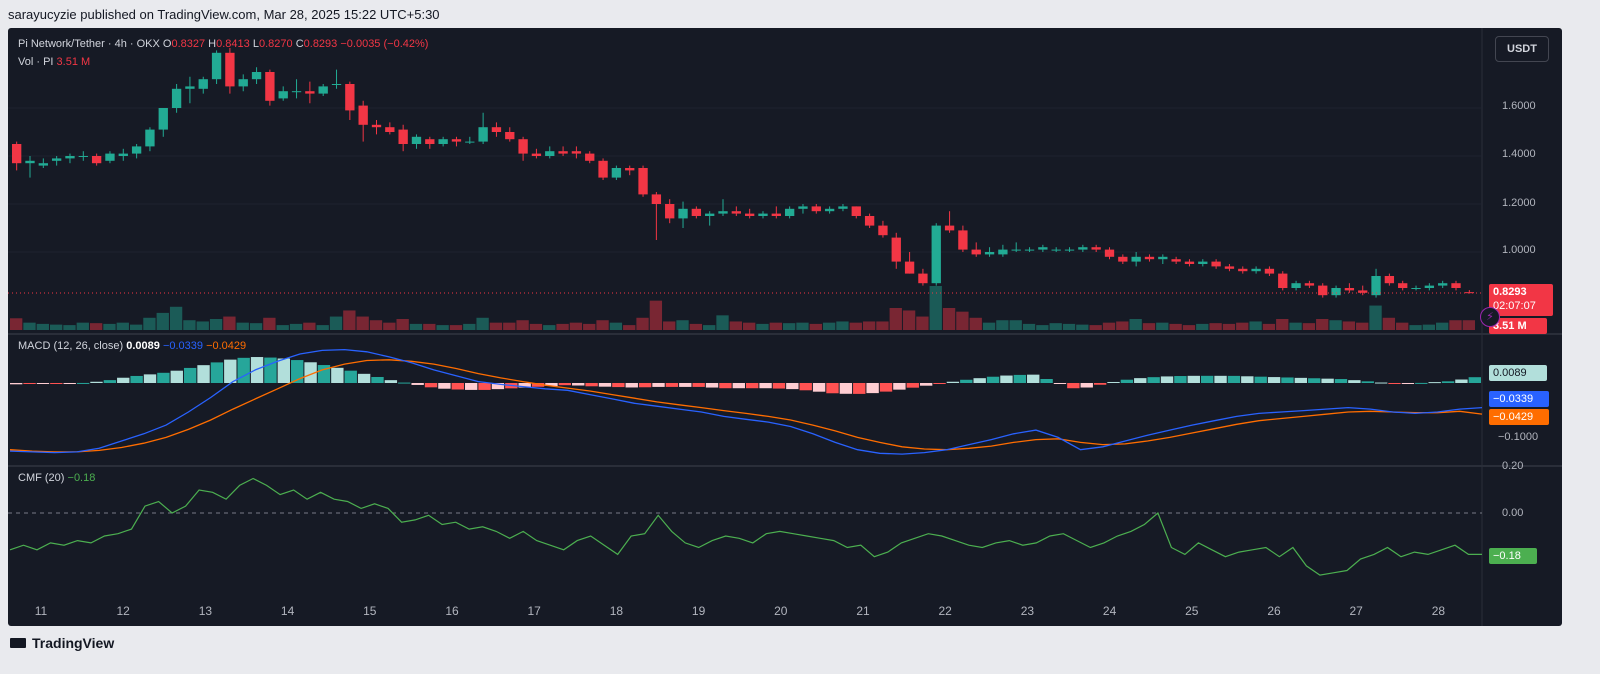 This screenshot has width=1600, height=674. Describe the element at coordinates (233, 44) in the screenshot. I see `high-value: 0.8413` at that location.